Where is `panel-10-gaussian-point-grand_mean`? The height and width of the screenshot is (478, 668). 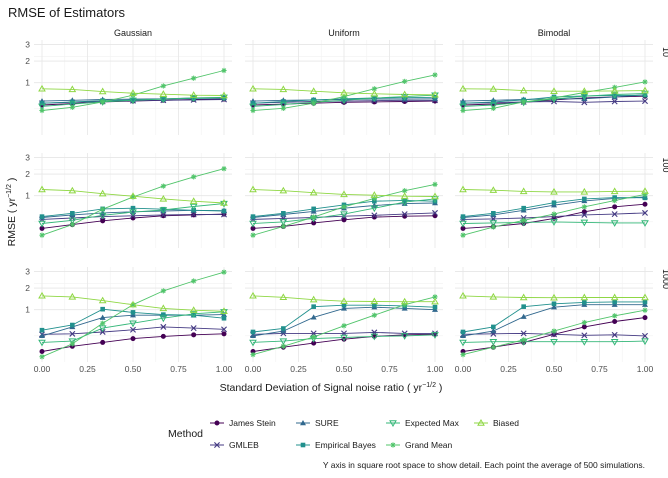 panel-10-gaussian-point-grand_mean is located at coordinates (163, 86).